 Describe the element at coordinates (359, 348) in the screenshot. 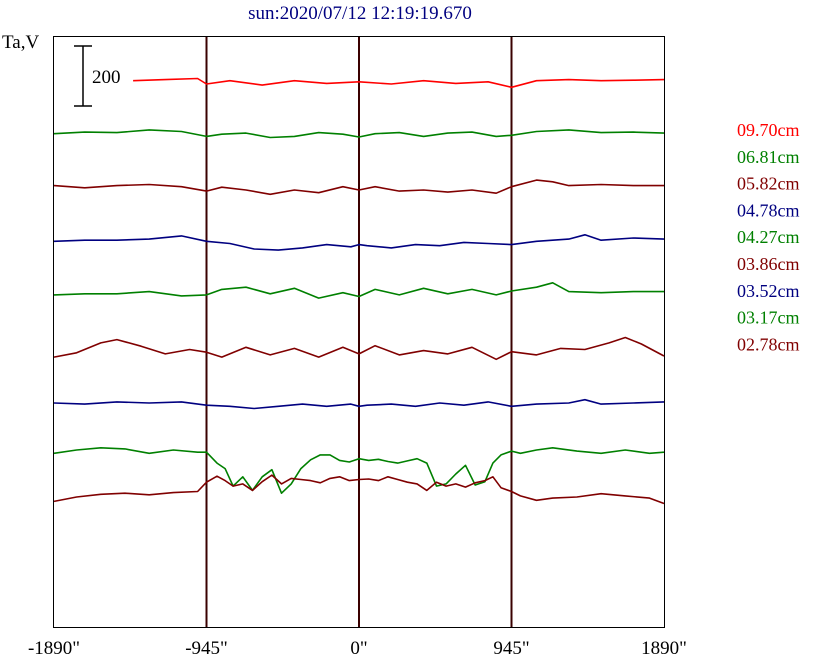

I see `series-line-03.86cm` at that location.